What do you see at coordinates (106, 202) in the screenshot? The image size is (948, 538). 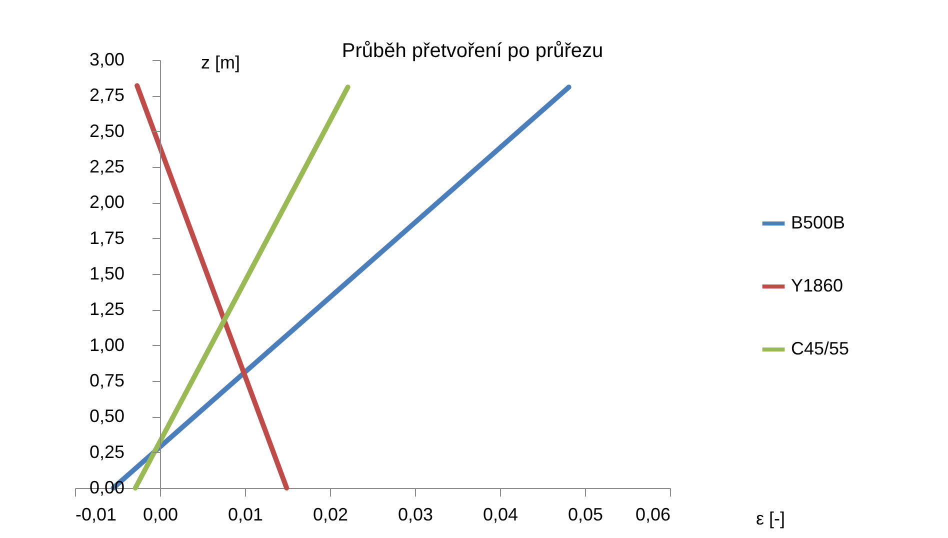 I see `y-tick-label: 2,00` at bounding box center [106, 202].